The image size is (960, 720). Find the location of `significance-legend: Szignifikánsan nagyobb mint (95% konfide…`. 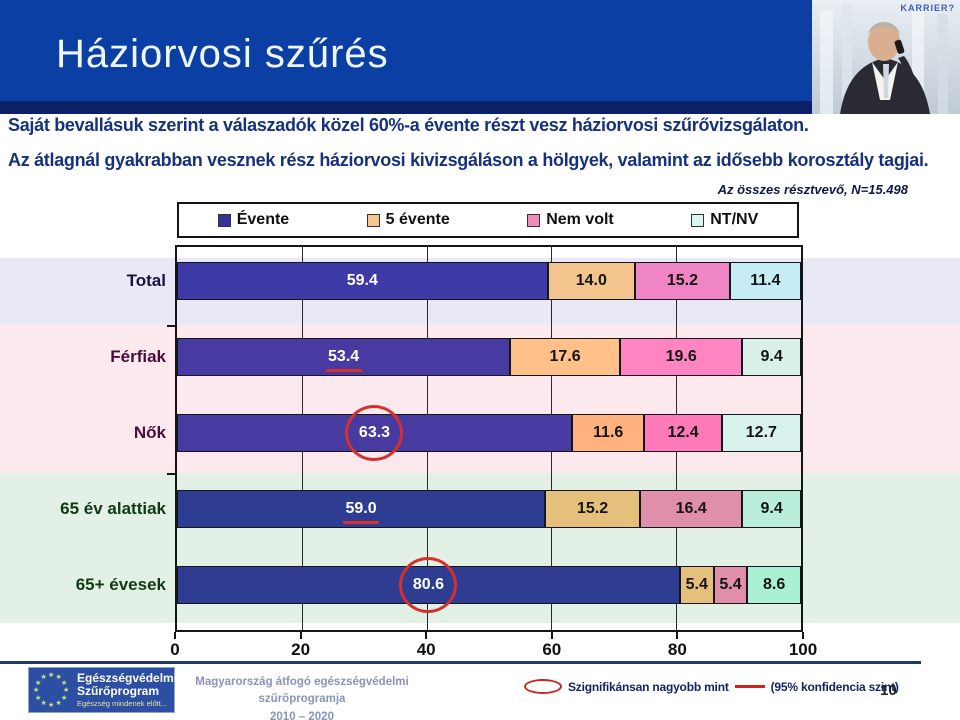

significance-legend: Szignifikánsan nagyobb mint (95% konfide… is located at coordinates (711, 686).